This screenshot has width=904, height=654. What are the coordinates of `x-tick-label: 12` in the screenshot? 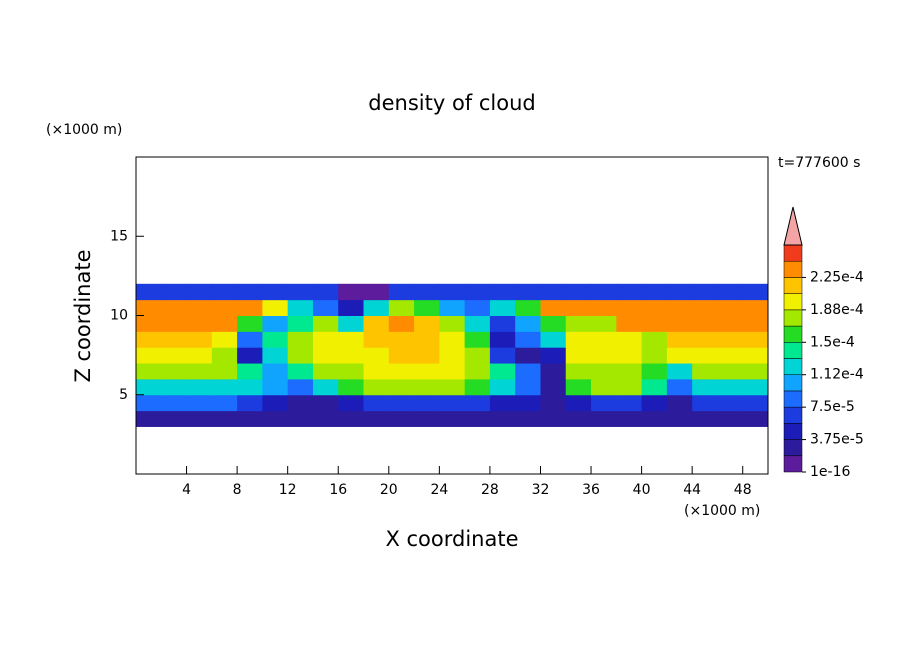 It's located at (288, 490).